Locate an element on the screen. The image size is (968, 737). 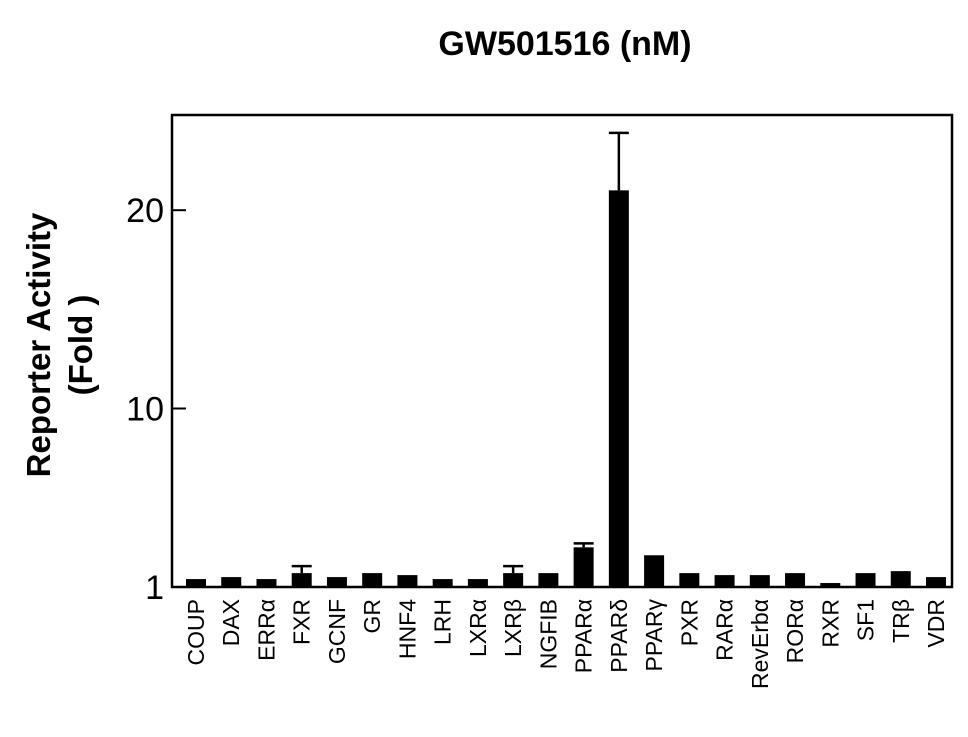
x-tick-label: RARα is located at coordinates (725, 630).